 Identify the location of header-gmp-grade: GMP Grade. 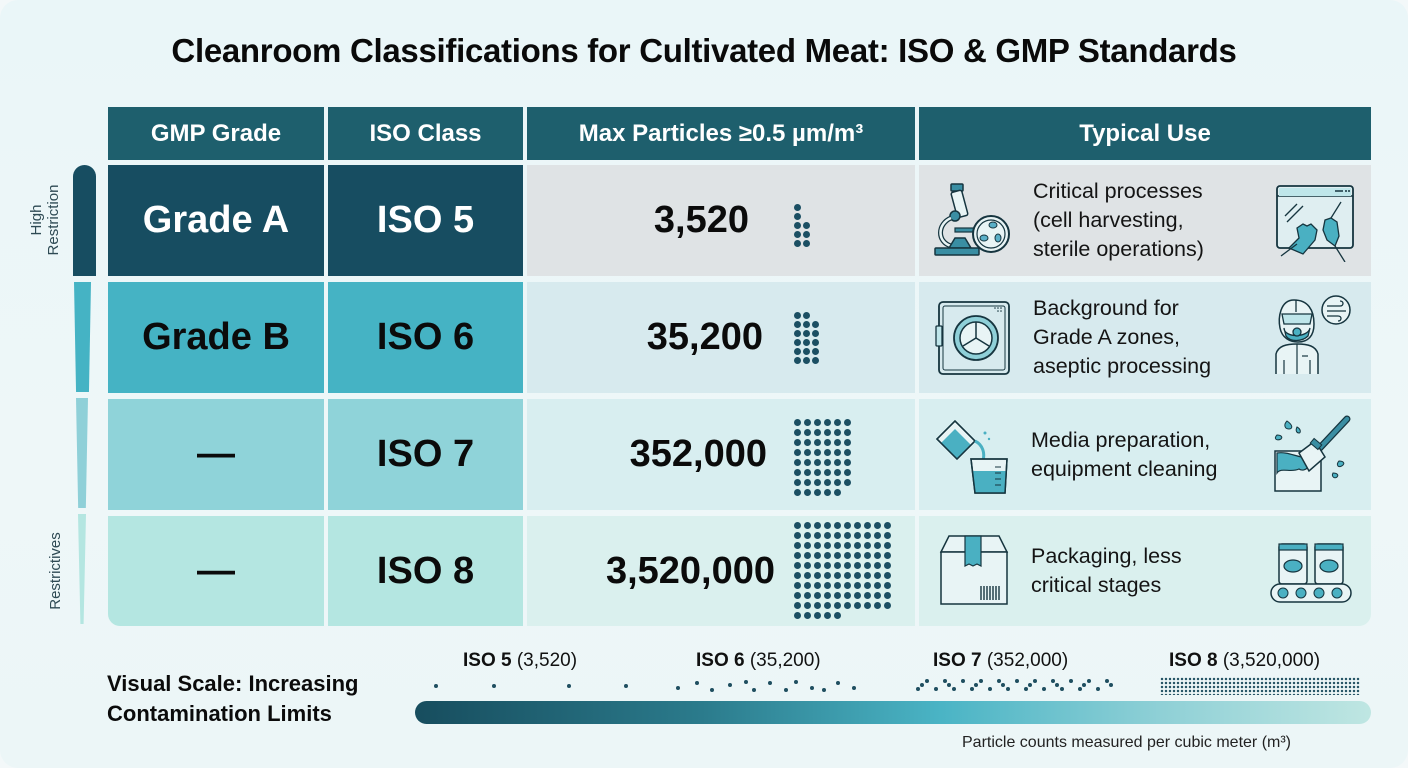
(216, 133).